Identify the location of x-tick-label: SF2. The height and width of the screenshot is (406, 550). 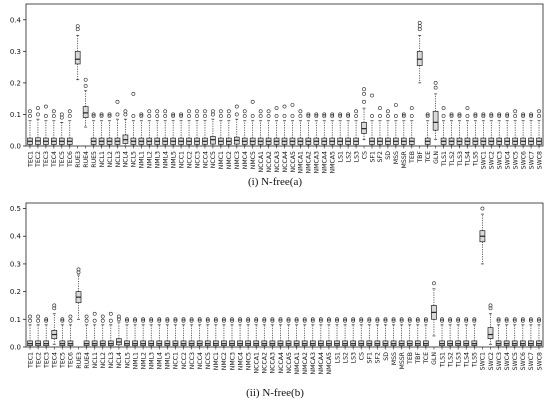
(380, 156).